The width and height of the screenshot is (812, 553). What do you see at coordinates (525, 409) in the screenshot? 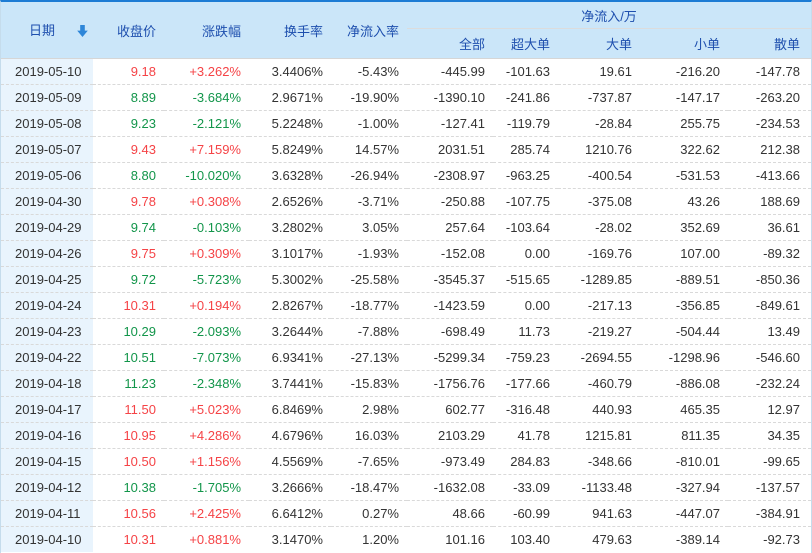
I see `inflow-super-large-cell: -316.48` at bounding box center [525, 409].